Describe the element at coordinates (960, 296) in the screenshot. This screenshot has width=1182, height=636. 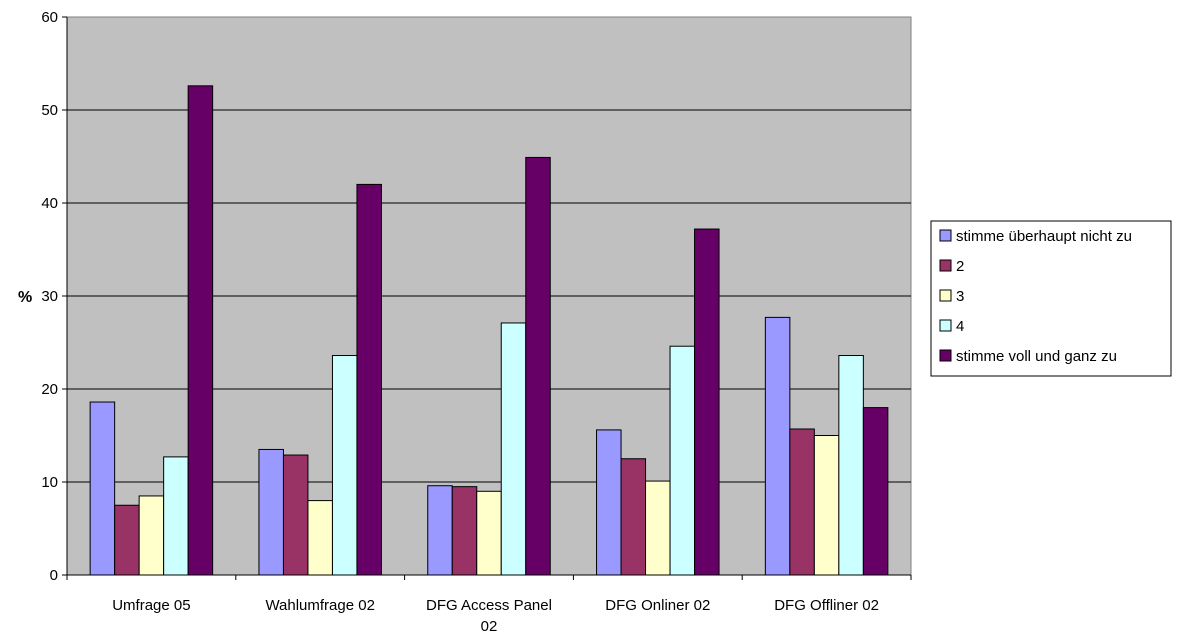
I see `legend-label: 3` at that location.